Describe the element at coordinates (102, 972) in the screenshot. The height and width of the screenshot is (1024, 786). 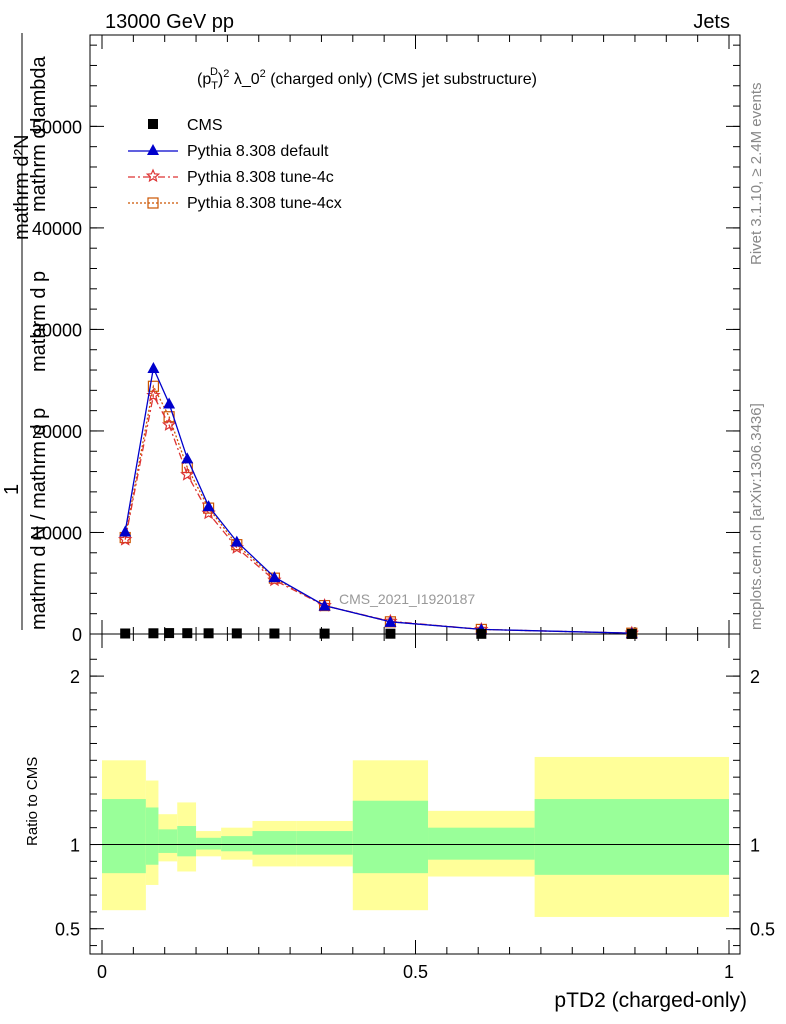
I see `x-tick-label: 0` at that location.